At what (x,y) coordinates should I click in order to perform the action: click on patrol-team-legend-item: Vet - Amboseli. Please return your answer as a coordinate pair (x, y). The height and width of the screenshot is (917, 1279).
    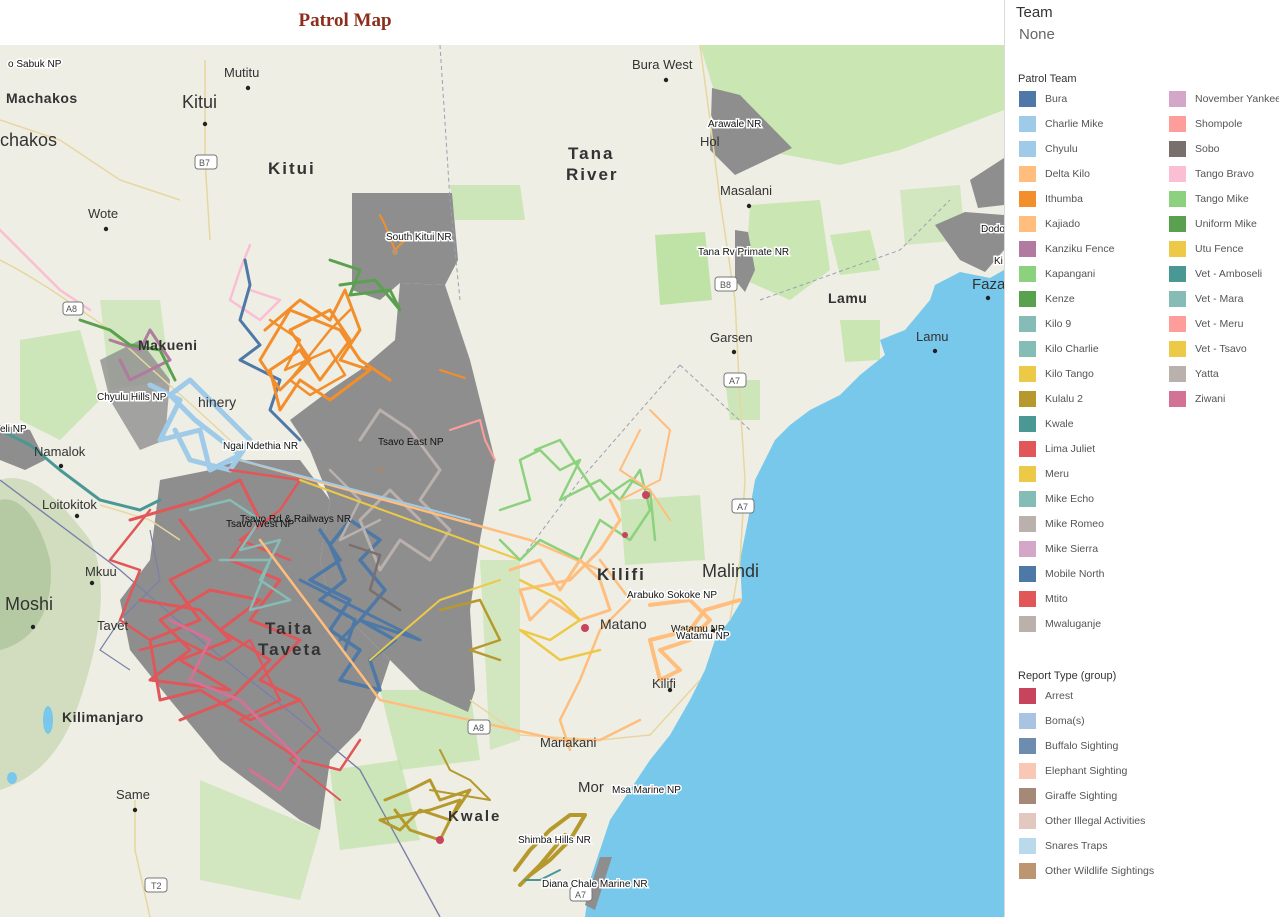
    Looking at the image, I should click on (1215, 274).